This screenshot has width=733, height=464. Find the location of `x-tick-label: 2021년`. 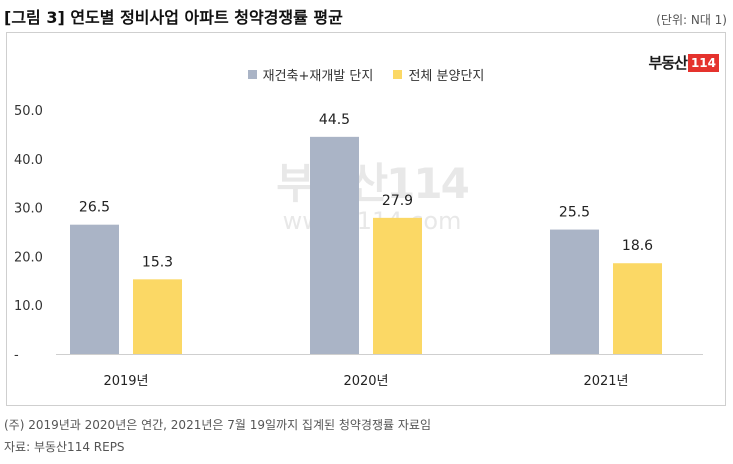

x-tick-label: 2021년 is located at coordinates (605, 381).